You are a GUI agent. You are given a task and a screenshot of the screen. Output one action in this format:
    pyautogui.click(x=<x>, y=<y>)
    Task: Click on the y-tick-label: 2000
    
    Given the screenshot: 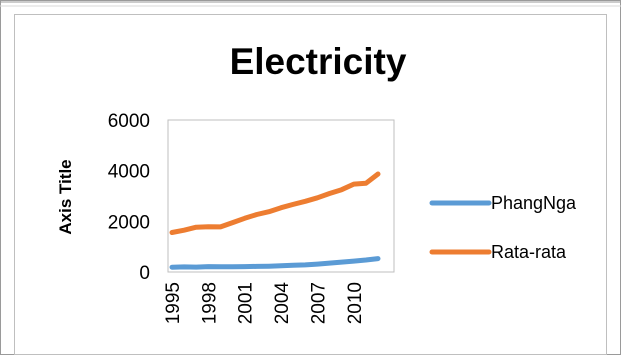 What is the action you would take?
    pyautogui.click(x=129, y=222)
    